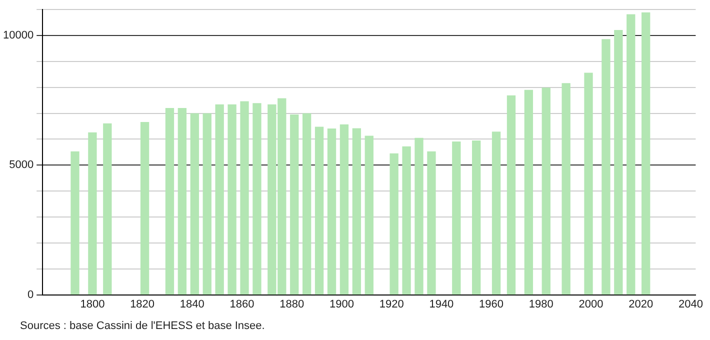  Describe the element at coordinates (192, 304) in the screenshot. I see `x-tick-label: 1840` at that location.